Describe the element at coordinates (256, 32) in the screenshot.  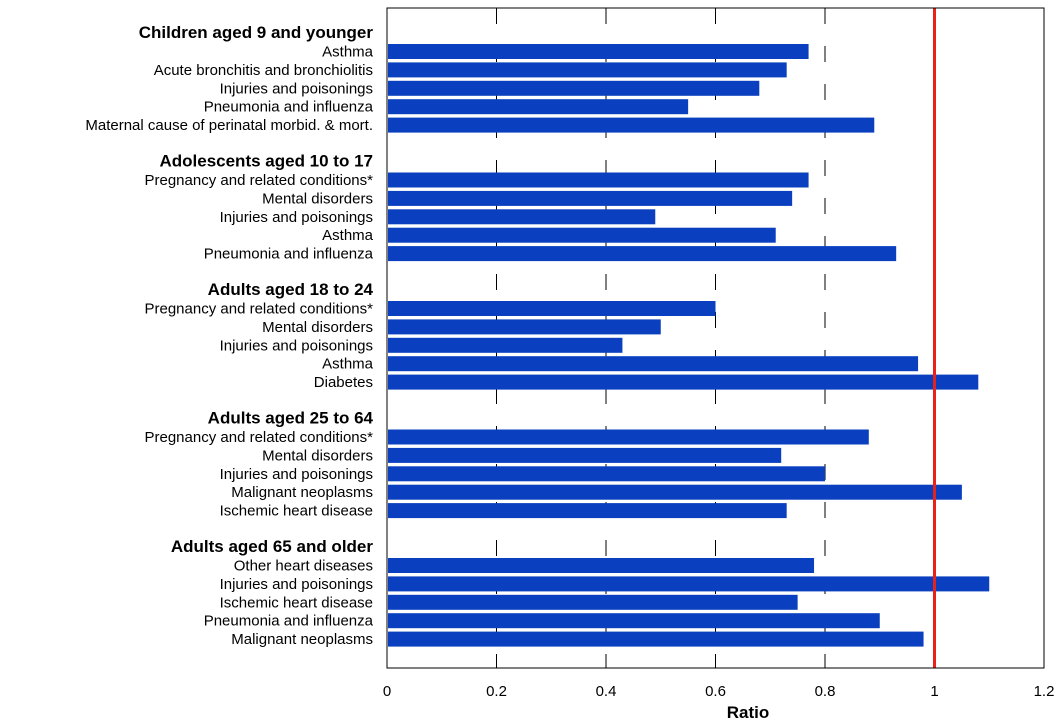
I see `group-title: Children aged 9 and younger` at that location.